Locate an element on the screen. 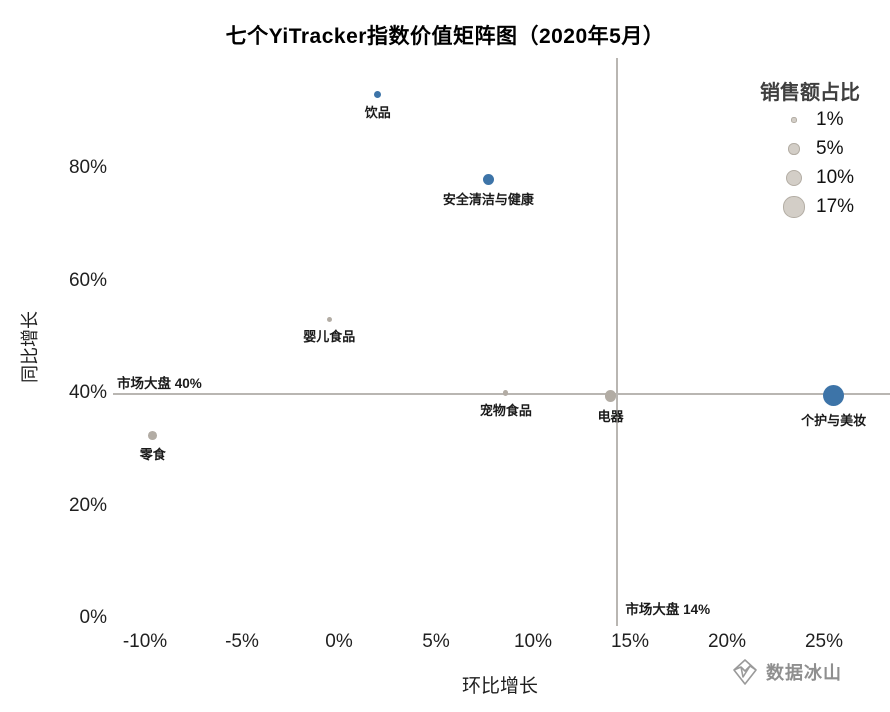  bubble-label: 婴儿食品 is located at coordinates (329, 337).